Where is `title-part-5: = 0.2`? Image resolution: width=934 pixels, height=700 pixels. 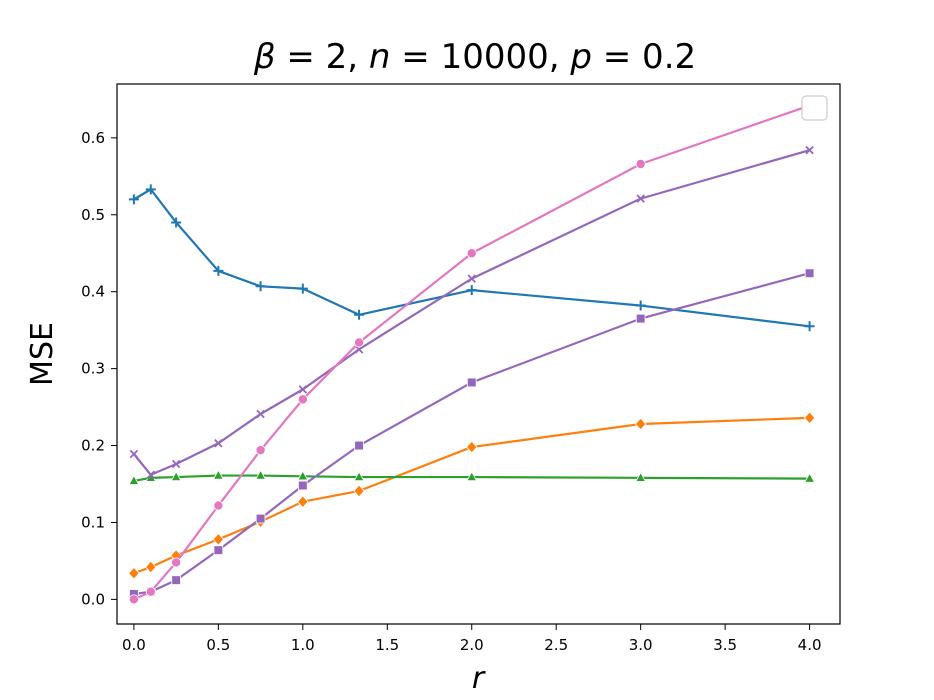 title-part-5: = 0.2 is located at coordinates (644, 57).